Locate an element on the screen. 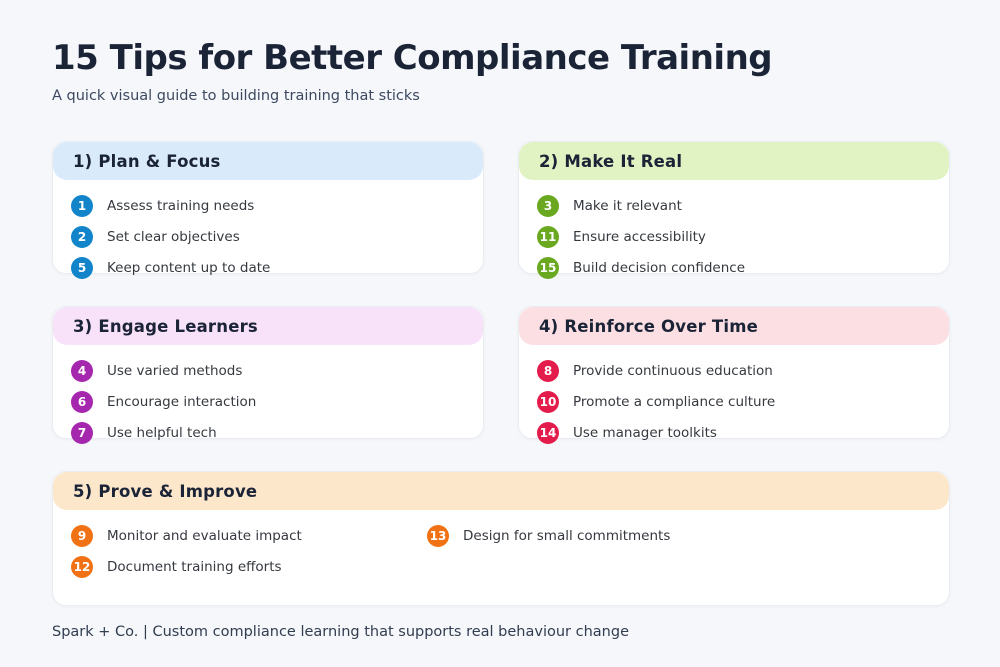 Image resolution: width=1000 pixels, height=667 pixels. tip-row: 1 Assess training needs is located at coordinates (268, 205).